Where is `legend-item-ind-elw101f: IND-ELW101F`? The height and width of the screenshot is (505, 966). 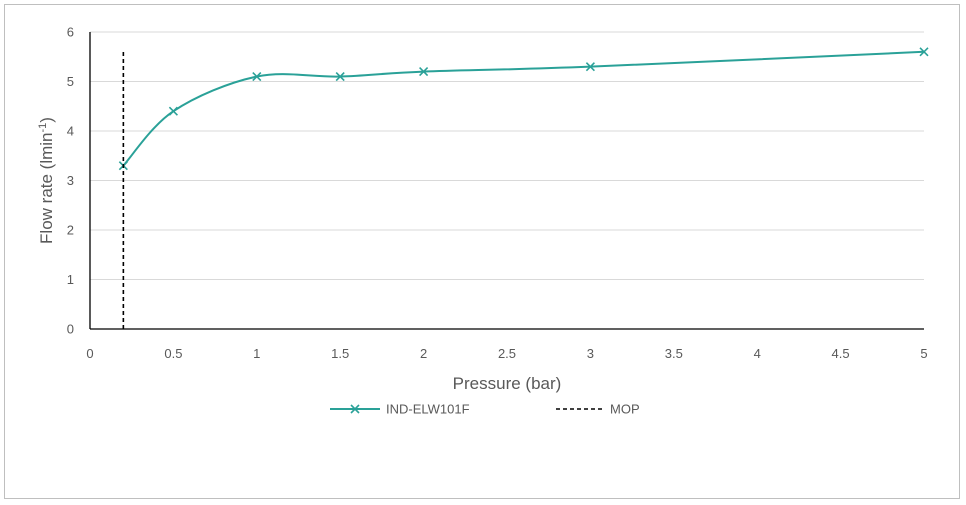
legend-item-ind-elw101f: IND-ELW101F is located at coordinates (400, 409).